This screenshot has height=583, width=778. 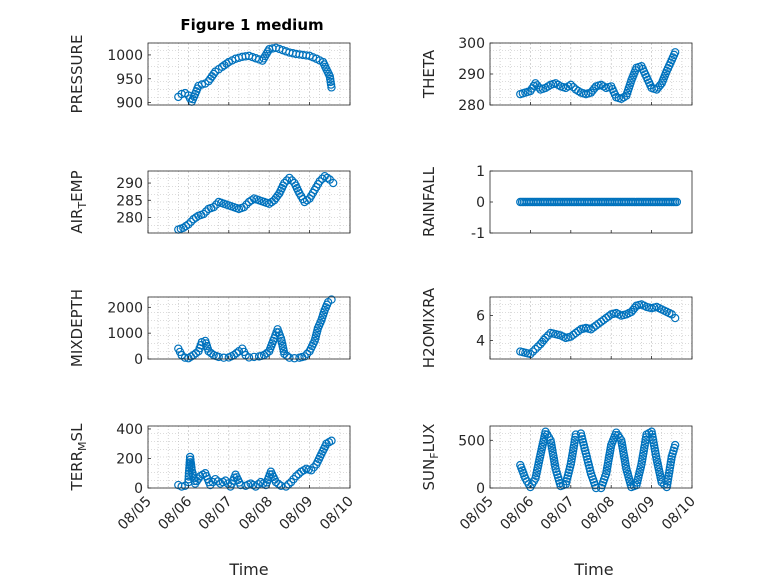 What do you see at coordinates (480, 341) in the screenshot?
I see `y-tick-label: 4` at bounding box center [480, 341].